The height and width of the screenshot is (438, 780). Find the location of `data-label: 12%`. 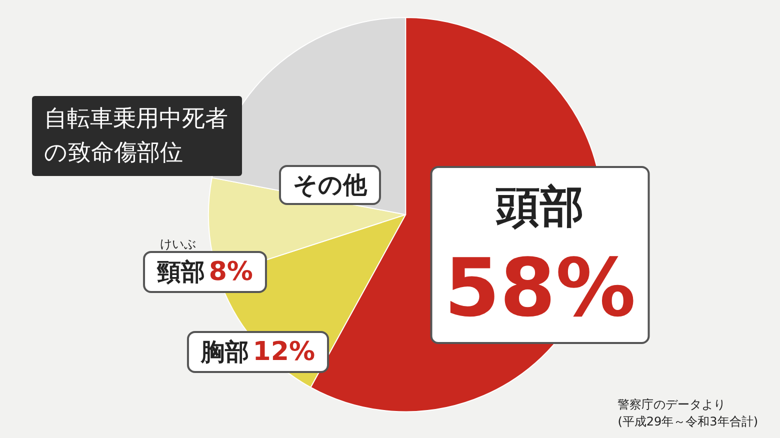

data-label: 12% is located at coordinates (284, 352).